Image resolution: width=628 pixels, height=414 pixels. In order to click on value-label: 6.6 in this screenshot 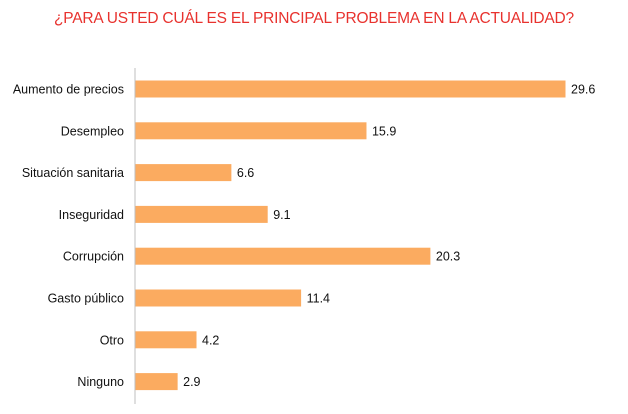, I will do `click(245, 173)`.